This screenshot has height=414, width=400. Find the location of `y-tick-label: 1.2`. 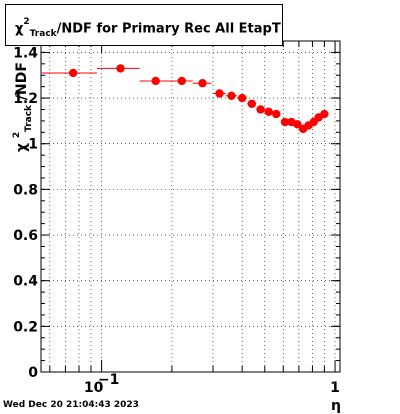

y-tick-label: 1.2 is located at coordinates (25, 99).